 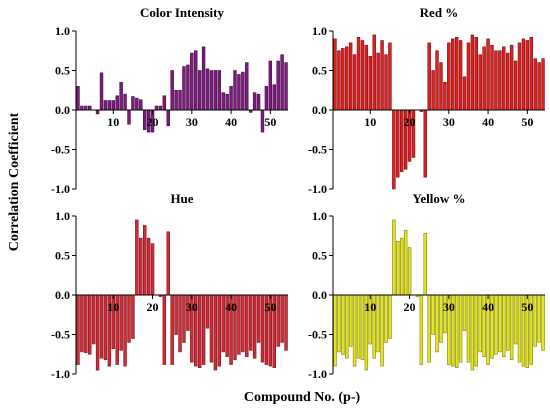 What do you see at coordinates (231, 122) in the screenshot?
I see `x-tick-label: 40` at bounding box center [231, 122].